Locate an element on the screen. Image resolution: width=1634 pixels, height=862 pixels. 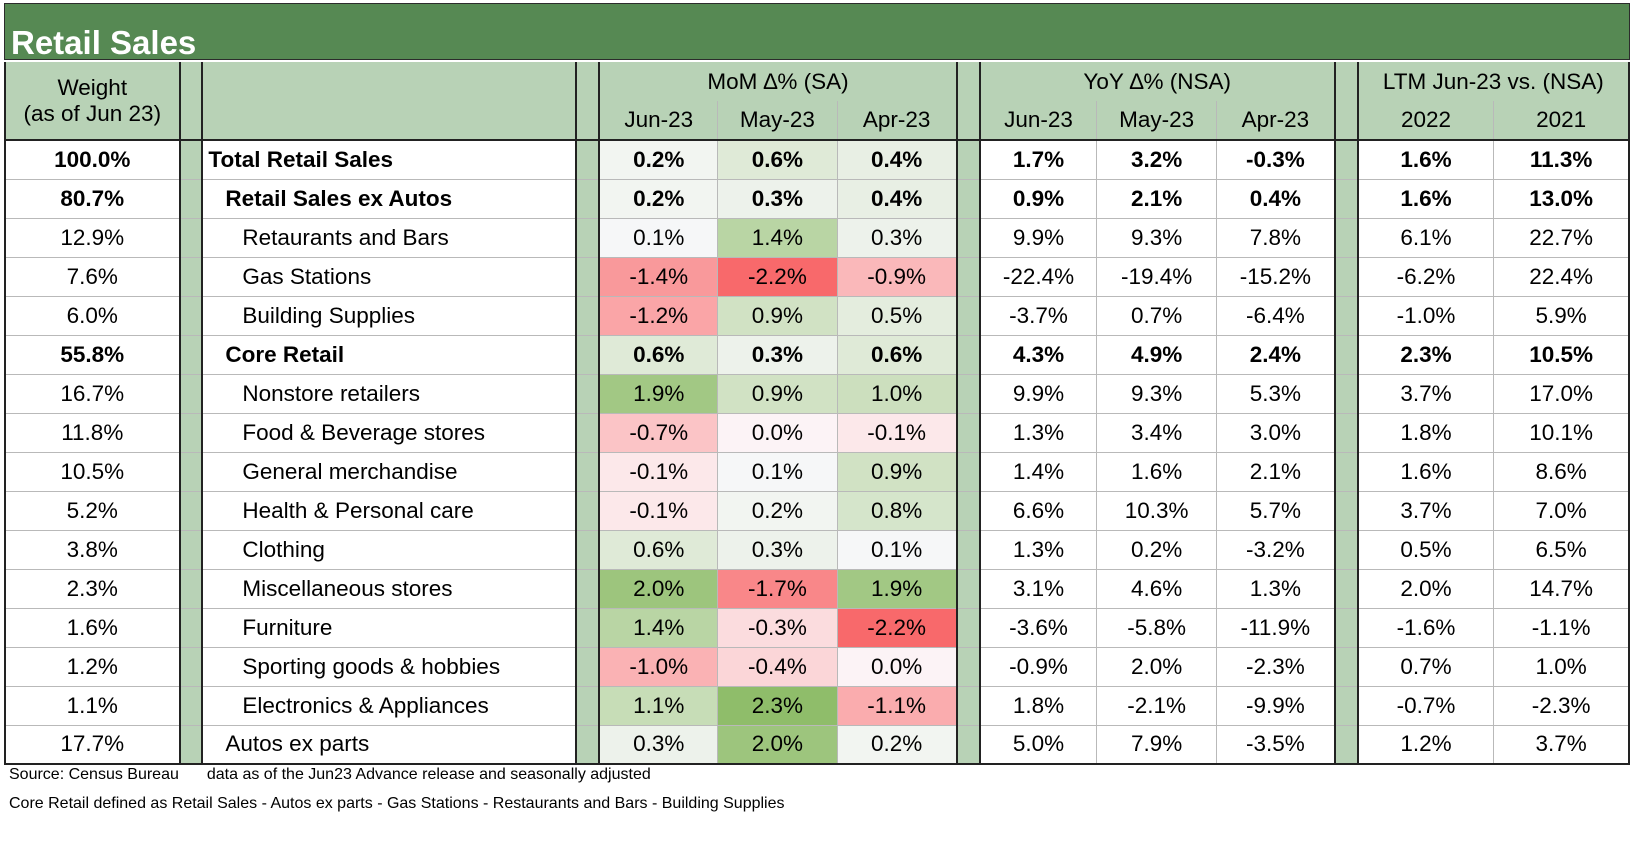
mom-group-header: MoM ∆% (SA) is located at coordinates (777, 81).